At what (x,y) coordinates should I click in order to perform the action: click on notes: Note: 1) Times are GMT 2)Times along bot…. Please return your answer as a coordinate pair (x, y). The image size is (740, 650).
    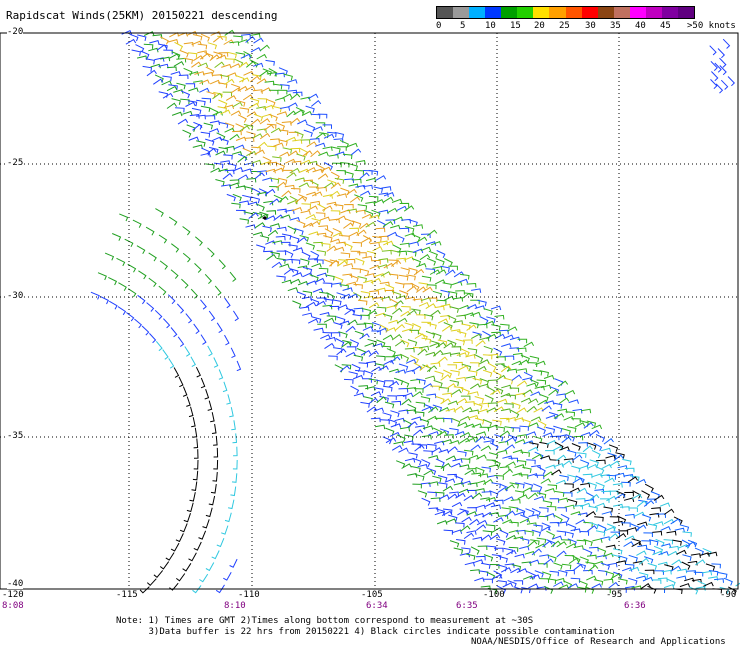
    Looking at the image, I should click on (365, 627).